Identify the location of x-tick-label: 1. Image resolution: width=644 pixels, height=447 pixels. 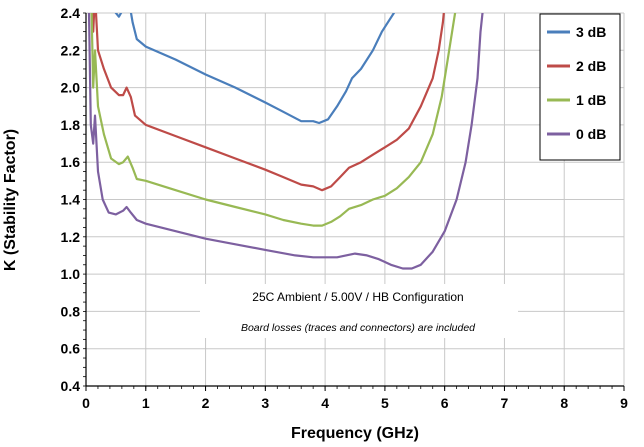
(146, 403).